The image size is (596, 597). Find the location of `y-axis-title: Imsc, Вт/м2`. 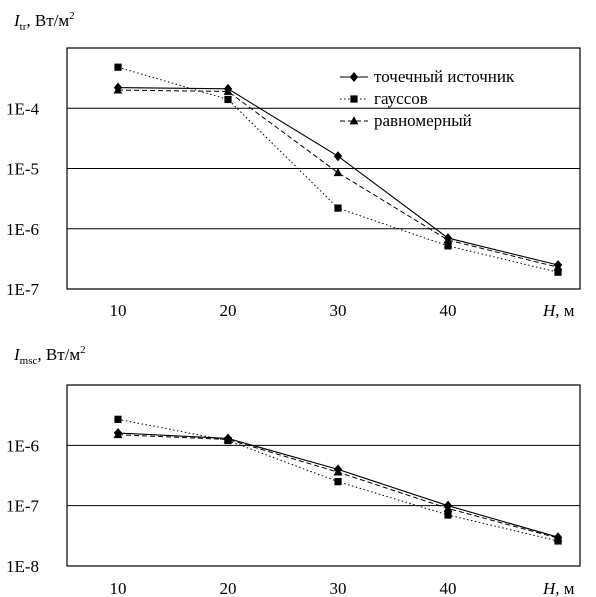

y-axis-title: Imsc, Вт/м2 is located at coordinates (49, 355).